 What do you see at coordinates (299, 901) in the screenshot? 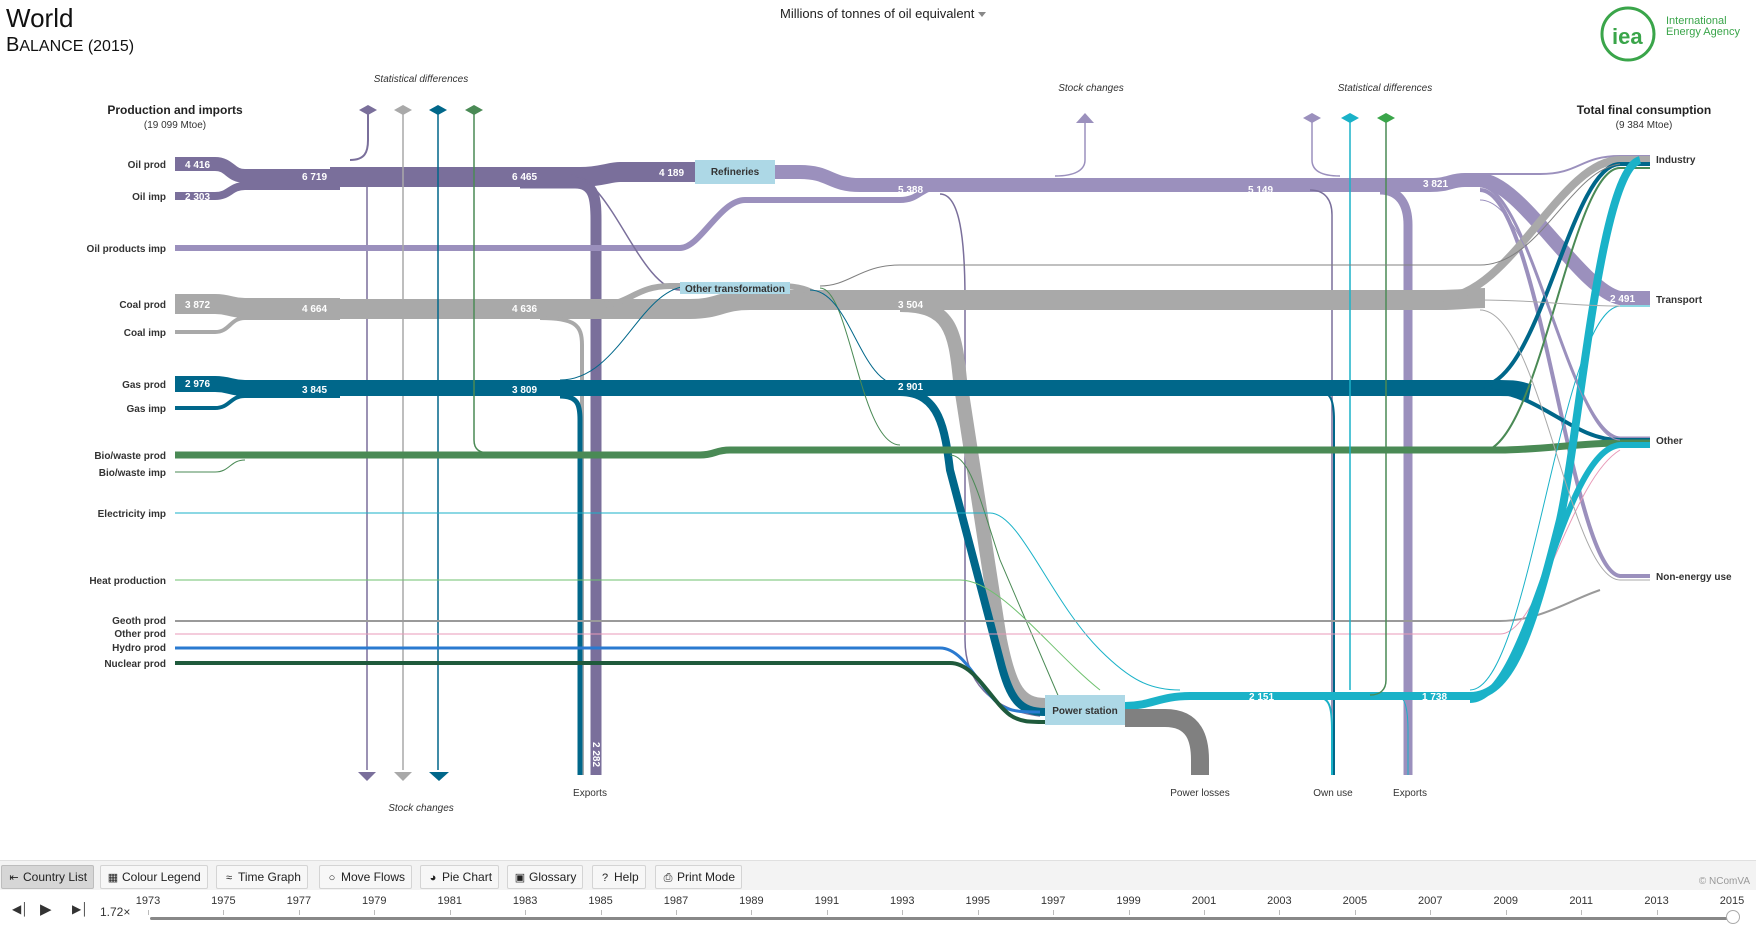
I see `timeline-year-label: 1977` at bounding box center [299, 901].